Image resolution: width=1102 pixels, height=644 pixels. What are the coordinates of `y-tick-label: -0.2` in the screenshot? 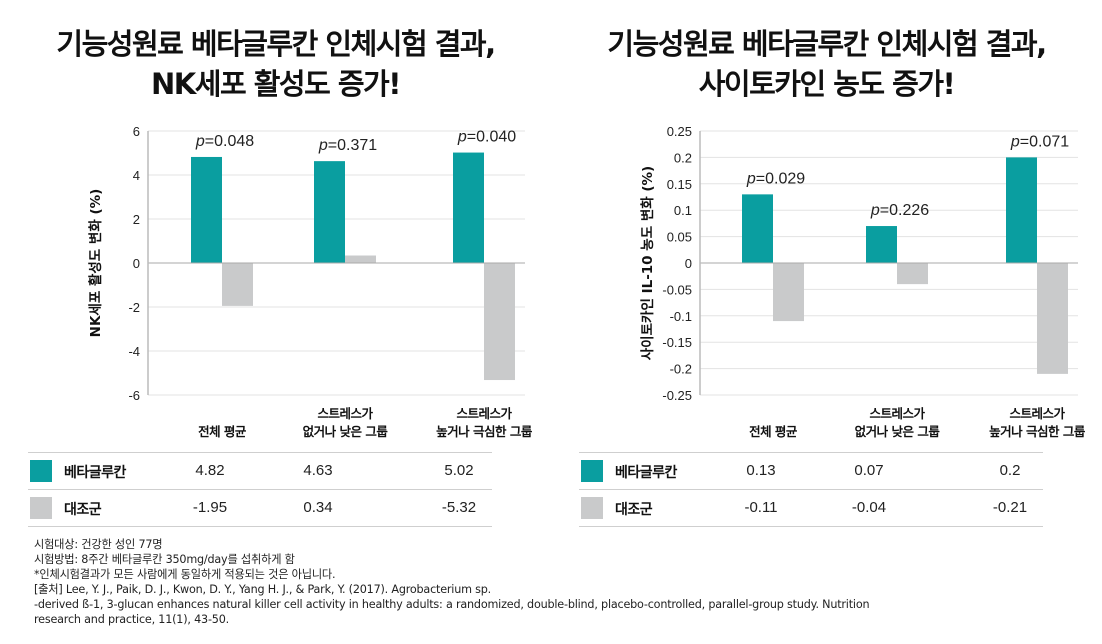 It's located at (681, 369).